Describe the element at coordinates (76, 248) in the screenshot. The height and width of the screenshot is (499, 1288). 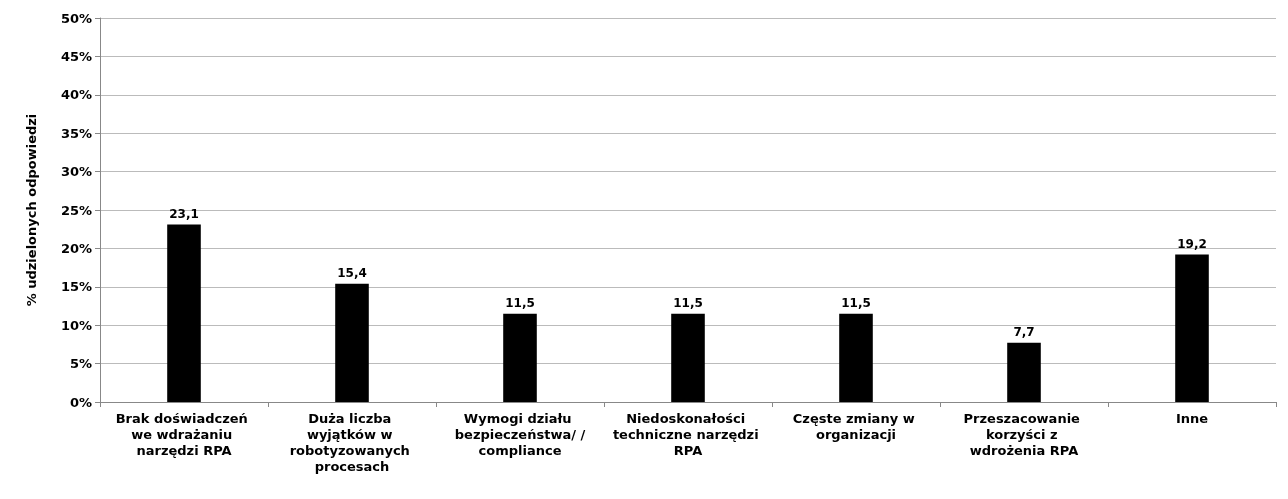
I see `y-tick-label: 20%` at that location.